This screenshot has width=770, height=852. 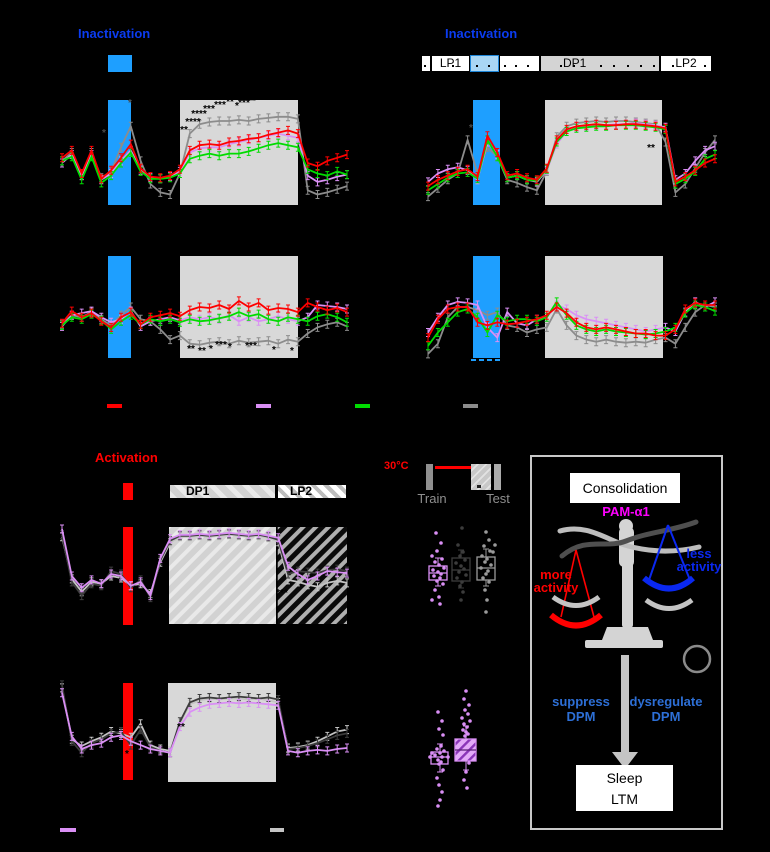 I want to click on summary-panel-border, so click(x=626, y=642).